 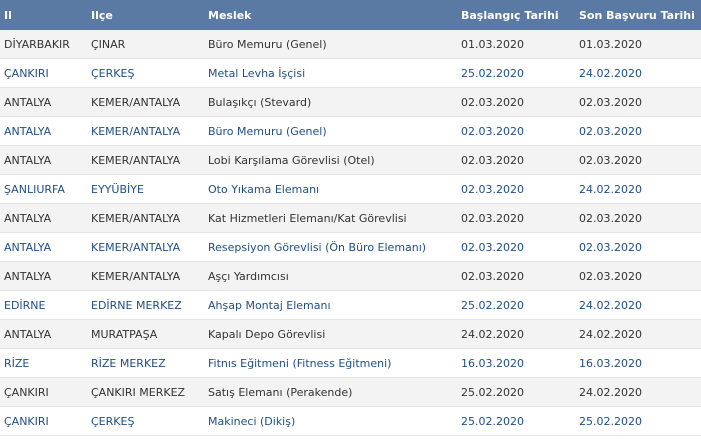 I want to click on cell: RİZE, so click(x=43, y=363).